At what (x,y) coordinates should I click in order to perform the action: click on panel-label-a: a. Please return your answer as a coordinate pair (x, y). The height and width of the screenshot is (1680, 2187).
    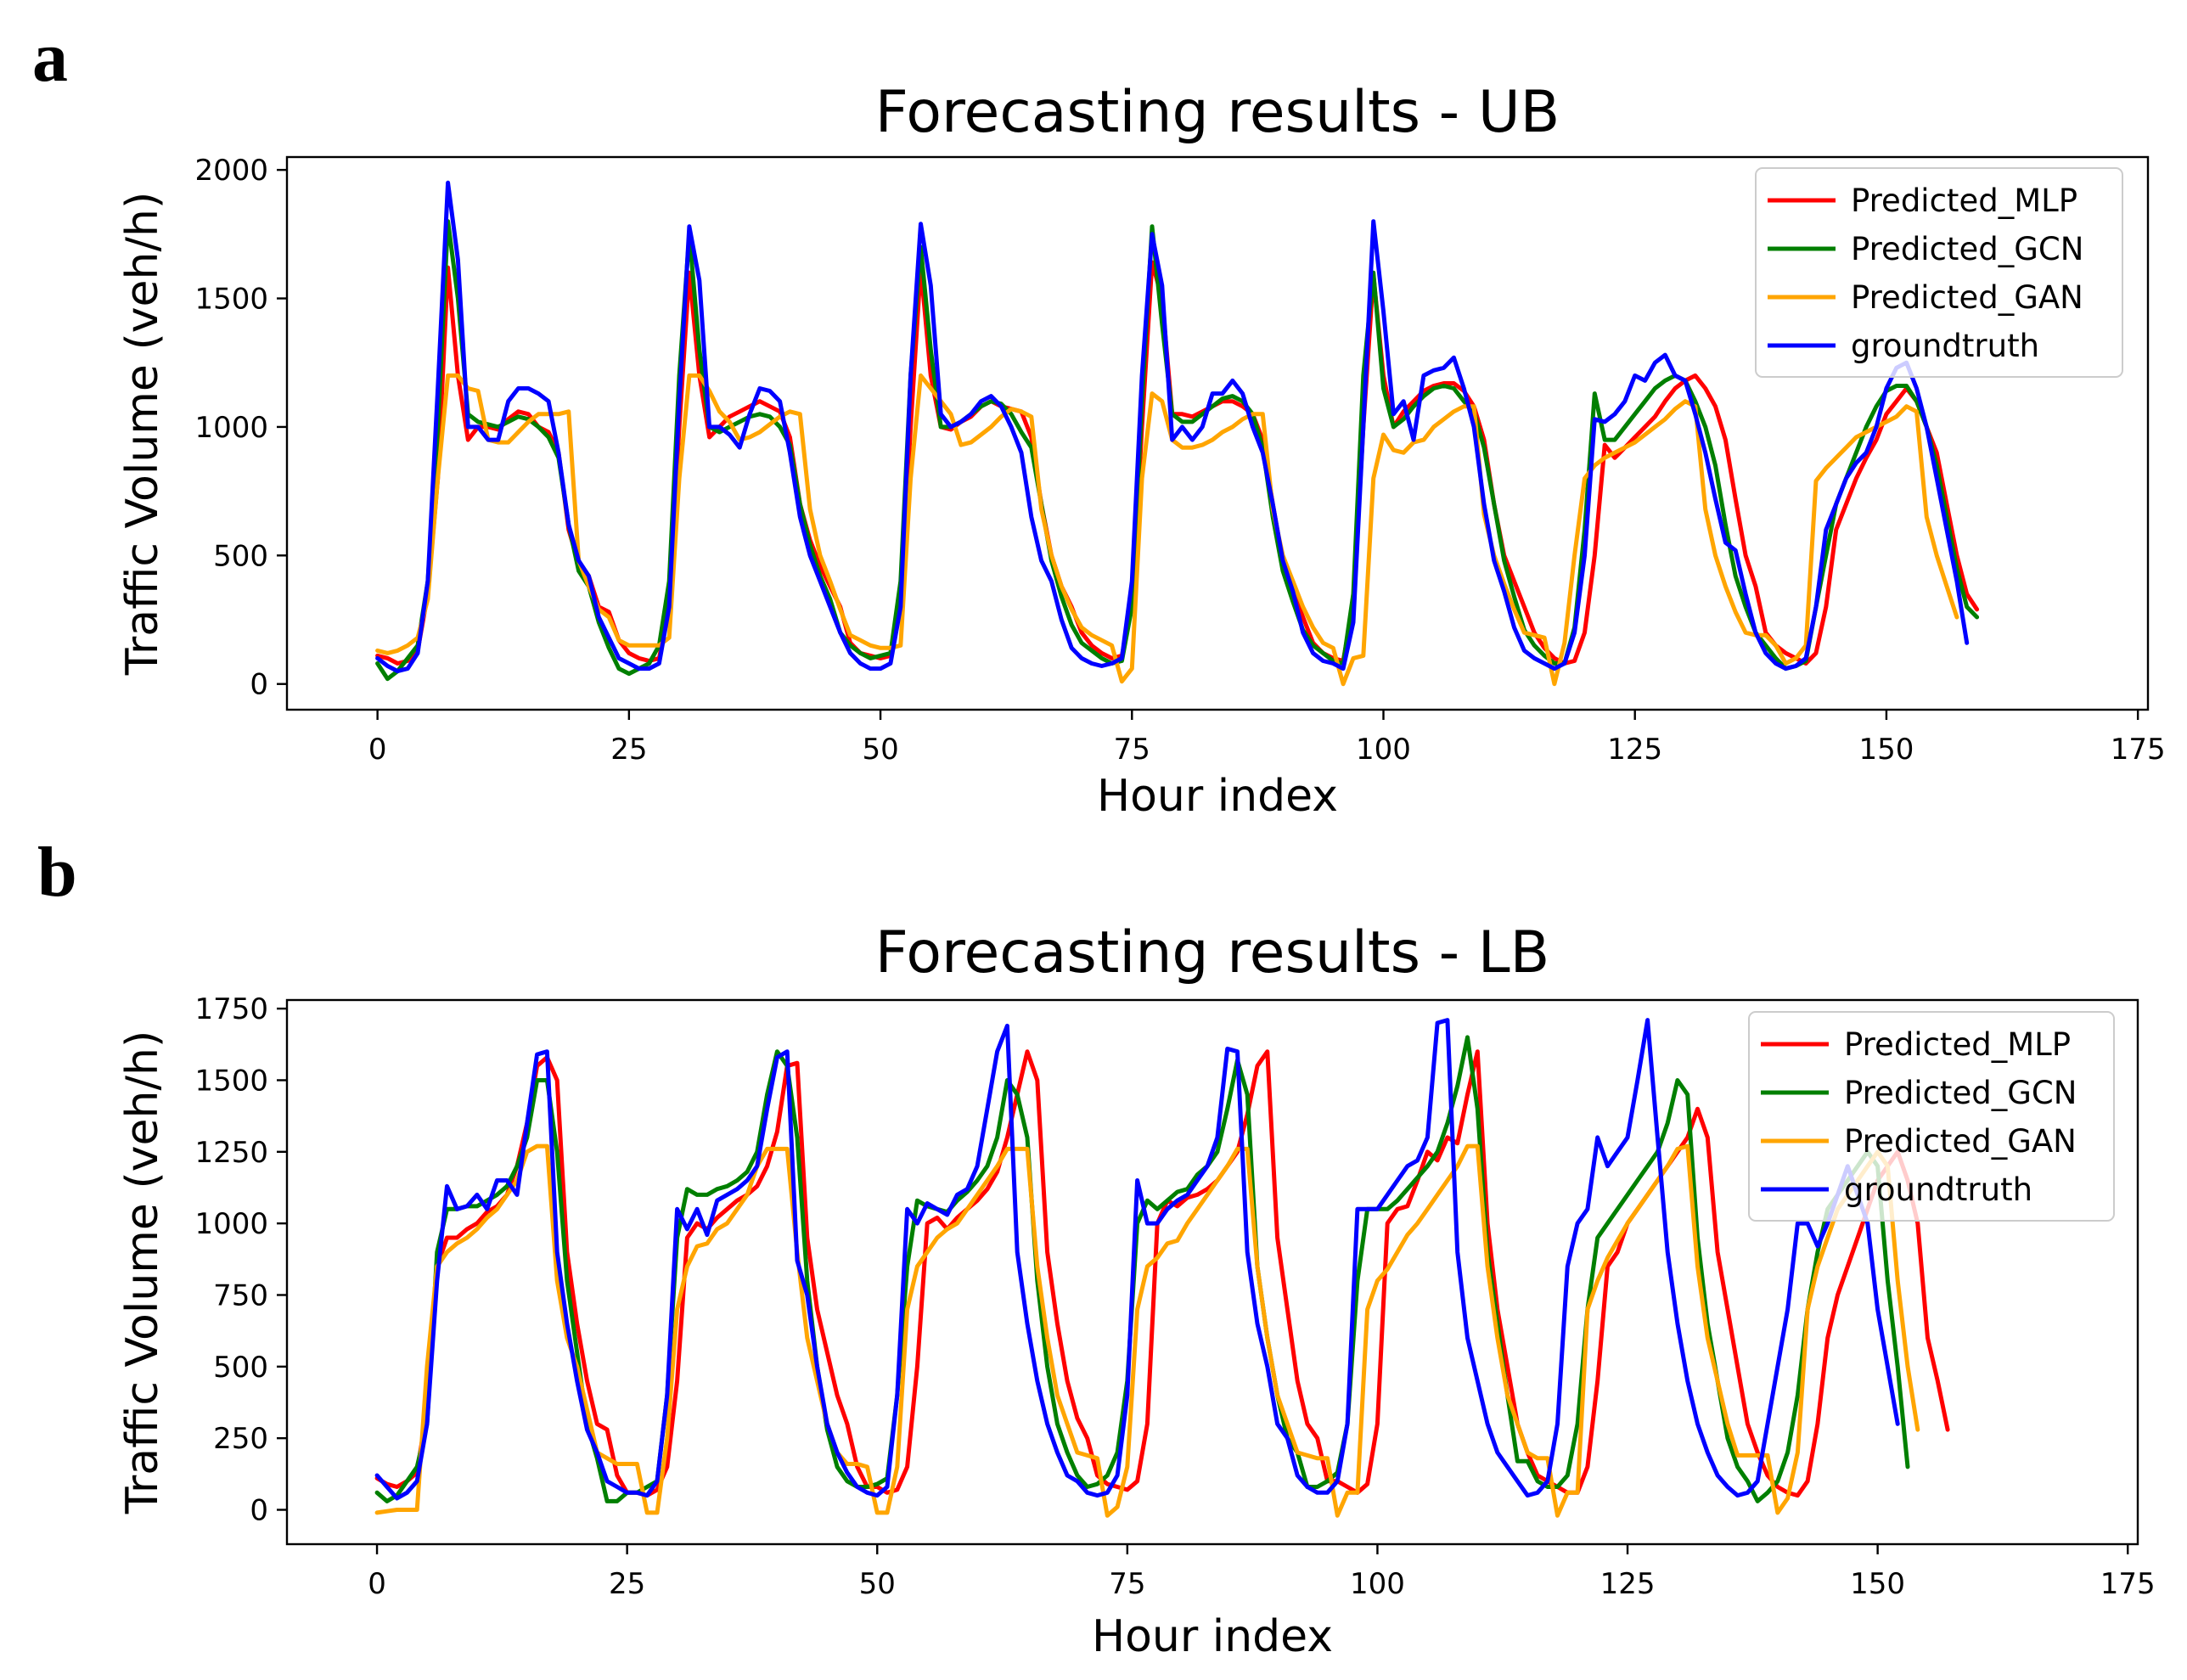
    Looking at the image, I should click on (50, 57).